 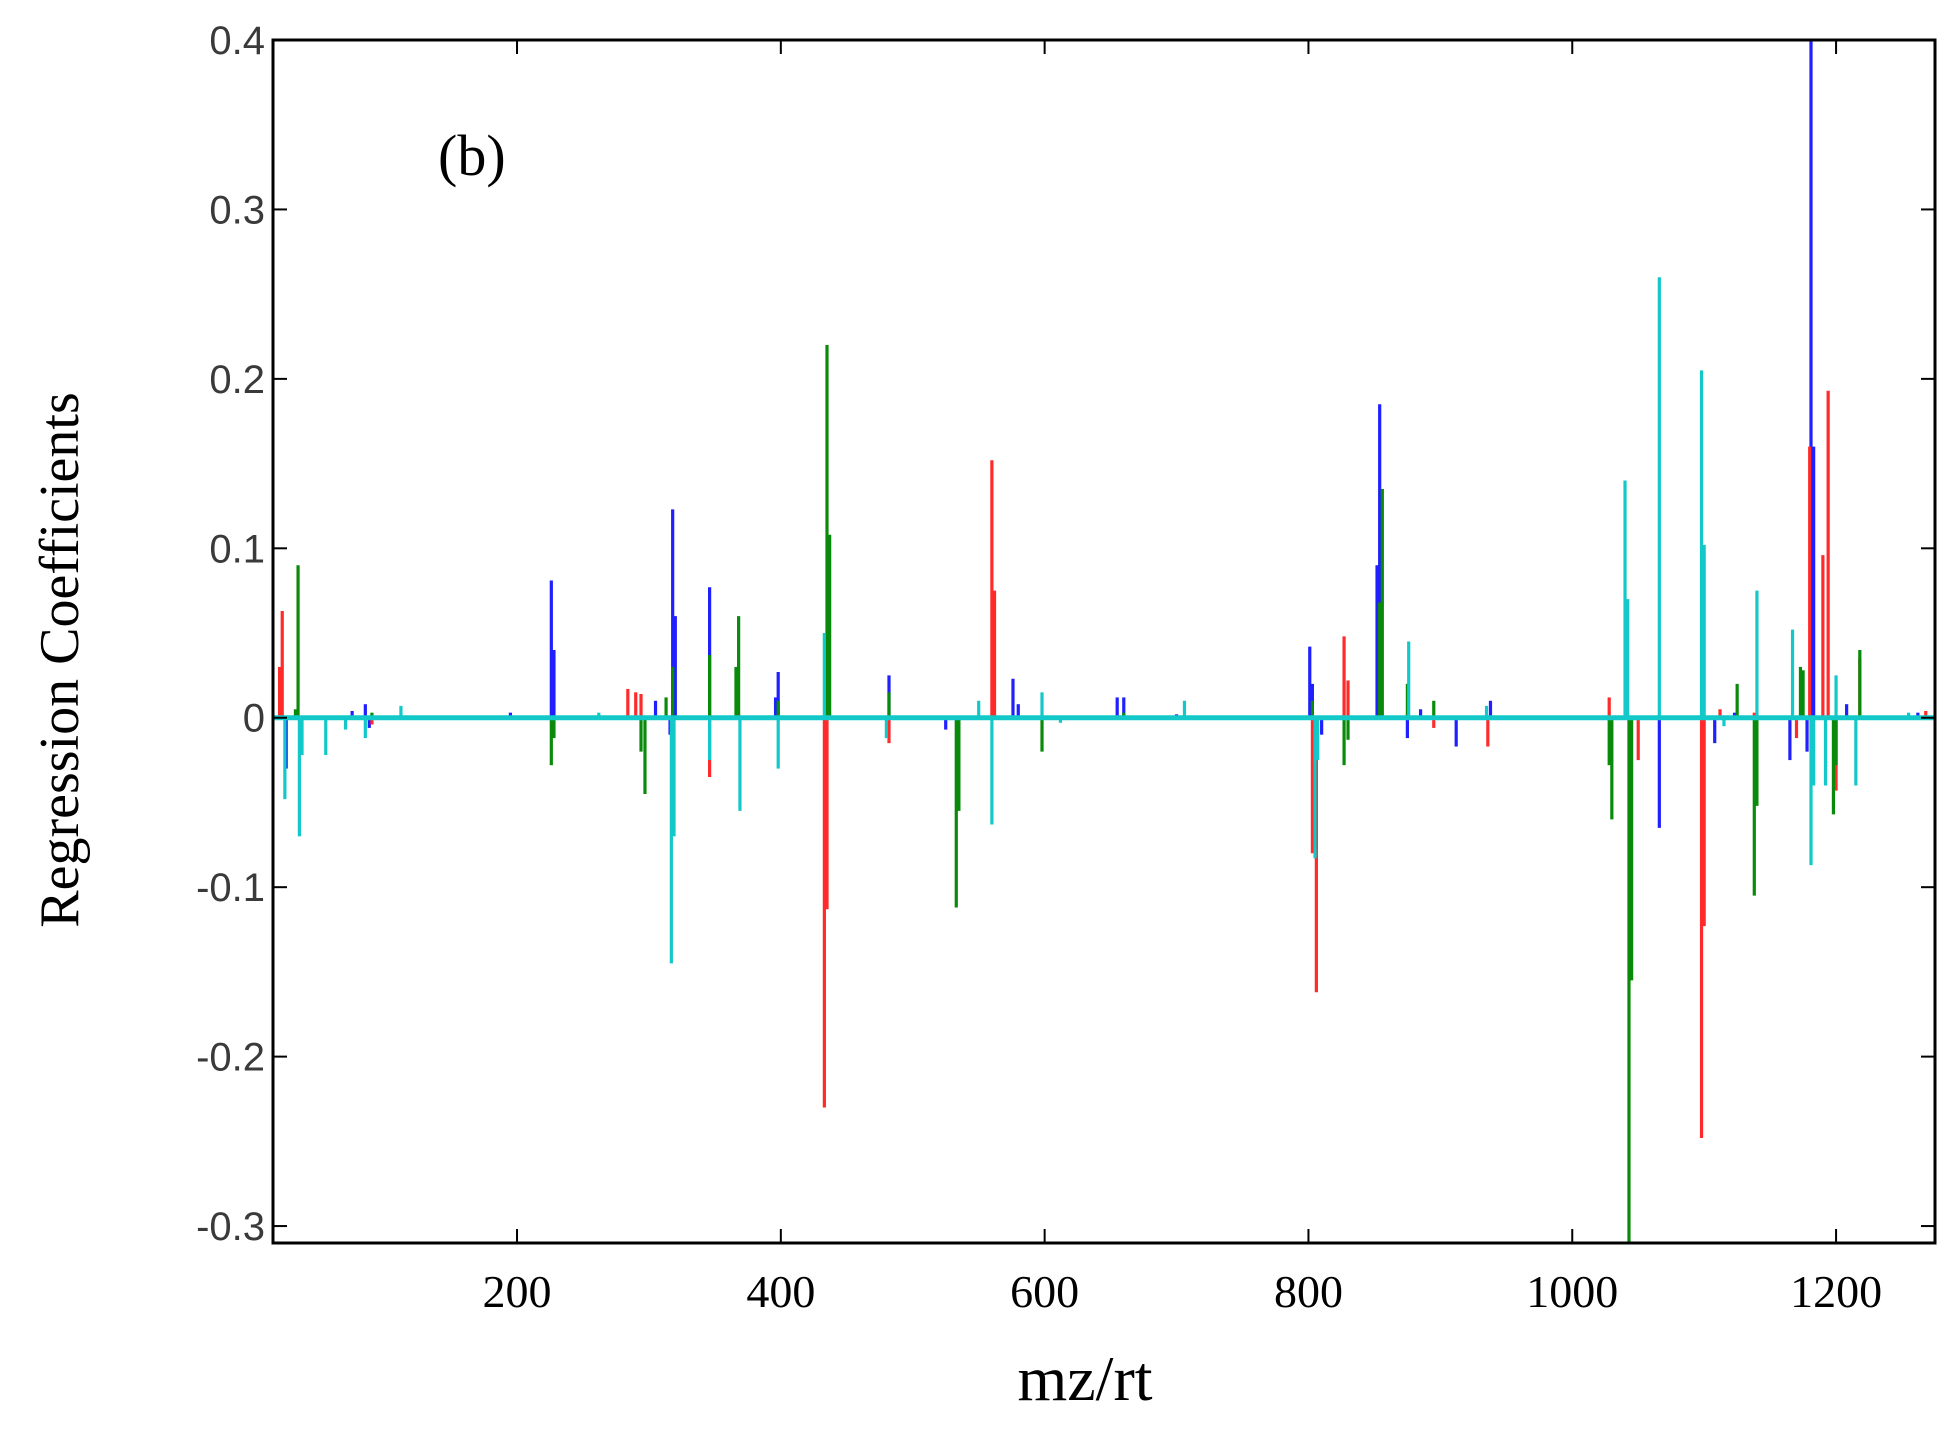 What do you see at coordinates (230, 888) in the screenshot?
I see `y-tick-label-5: -0.1` at bounding box center [230, 888].